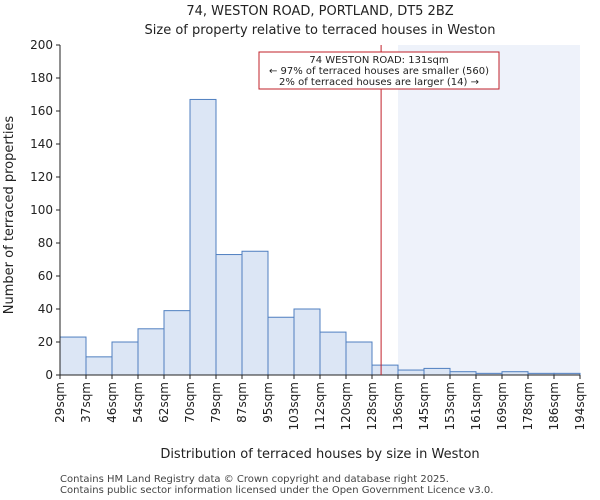 The image size is (600, 500). I want to click on y-axis-label: Number of terraced properties, so click(9, 215).